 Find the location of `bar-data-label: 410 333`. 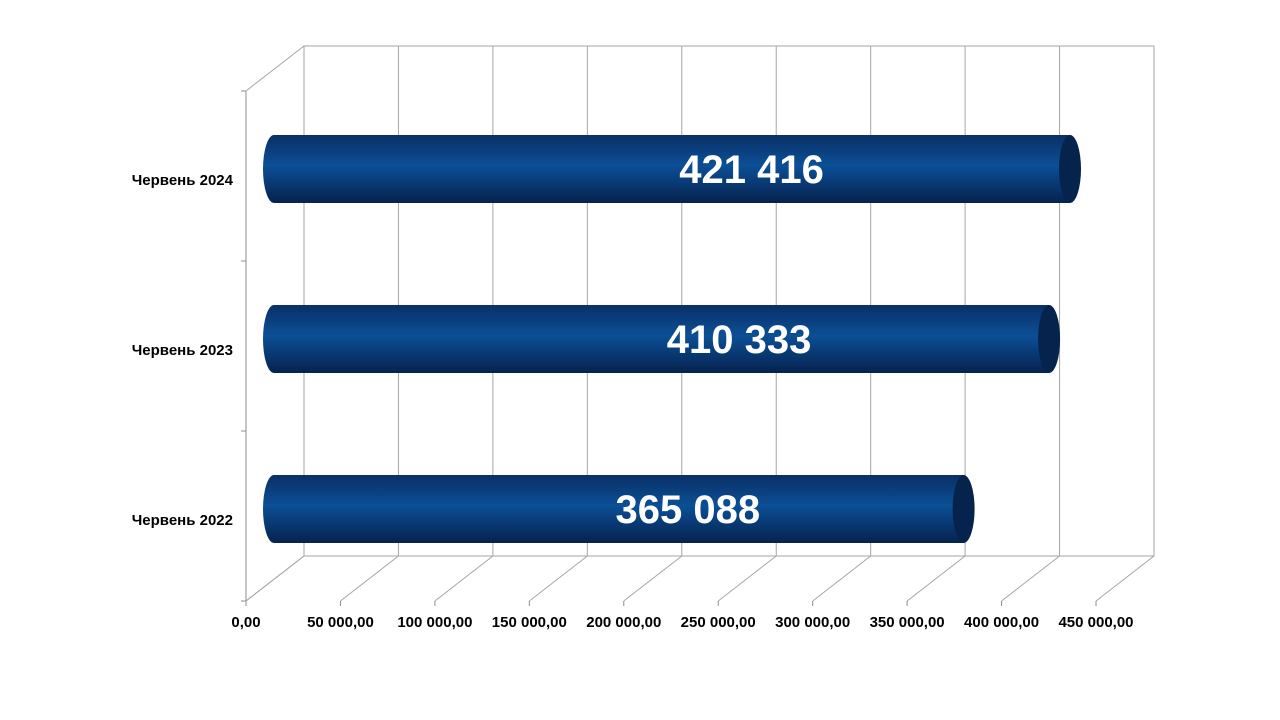

bar-data-label: 410 333 is located at coordinates (739, 340).